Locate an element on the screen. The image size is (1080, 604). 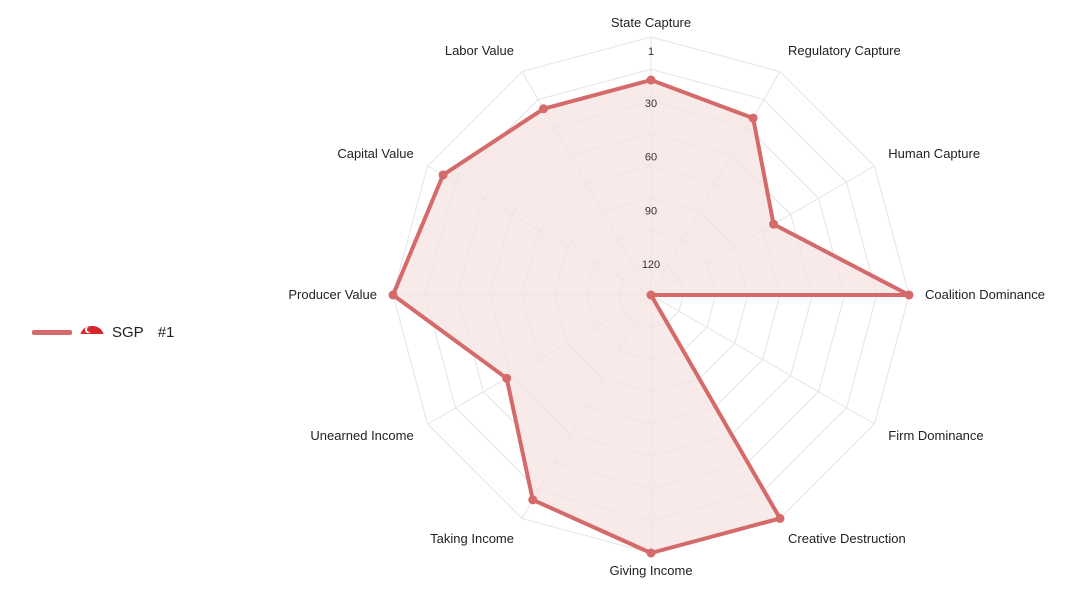
axis-label: Regulatory Capture is located at coordinates (844, 50).